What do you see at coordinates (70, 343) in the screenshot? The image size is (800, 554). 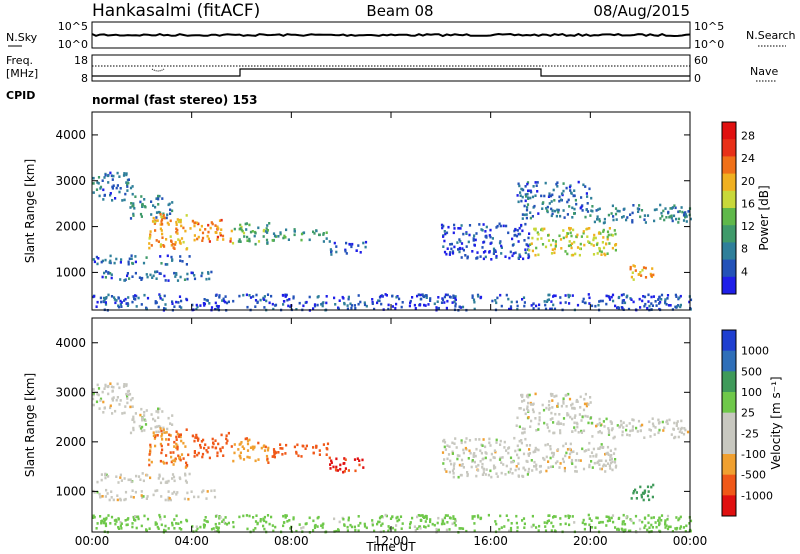 I see `y-tick-label: 4000` at bounding box center [70, 343].